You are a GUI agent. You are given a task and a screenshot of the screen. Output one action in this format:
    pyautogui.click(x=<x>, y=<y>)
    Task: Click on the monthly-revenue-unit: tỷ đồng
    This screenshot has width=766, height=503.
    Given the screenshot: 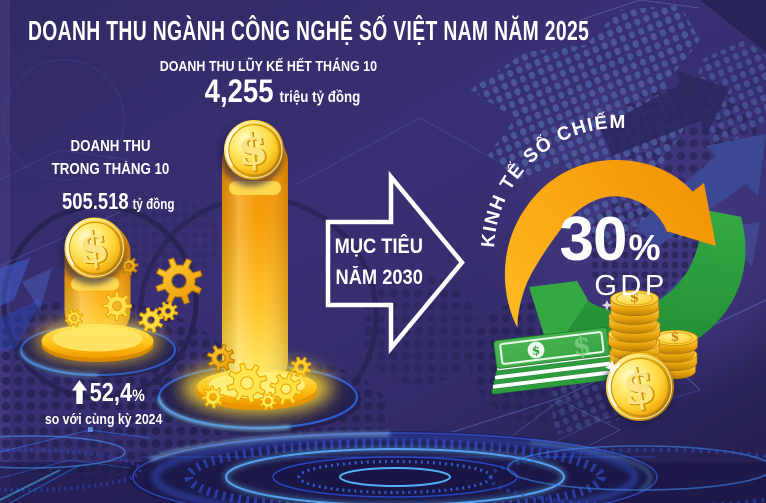 What is the action you would take?
    pyautogui.click(x=153, y=205)
    